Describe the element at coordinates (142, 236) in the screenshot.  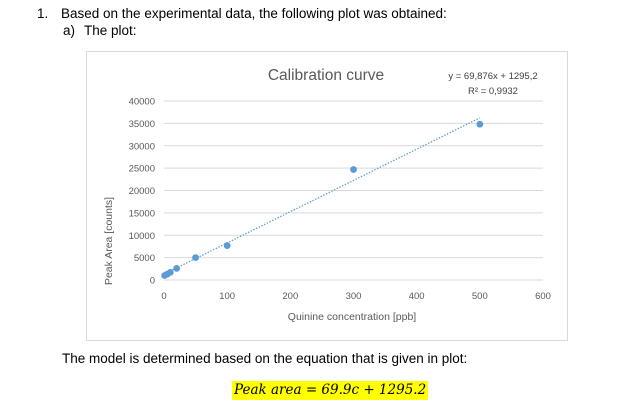
I see `y-tick-label: 10000` at that location.